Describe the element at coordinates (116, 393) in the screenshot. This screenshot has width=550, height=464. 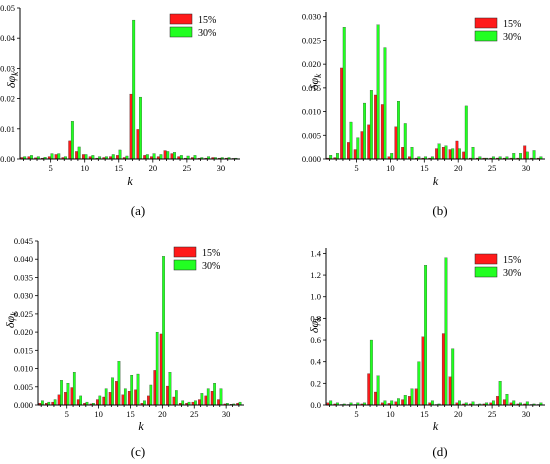
I see `bar-c-s1-k13` at that location.